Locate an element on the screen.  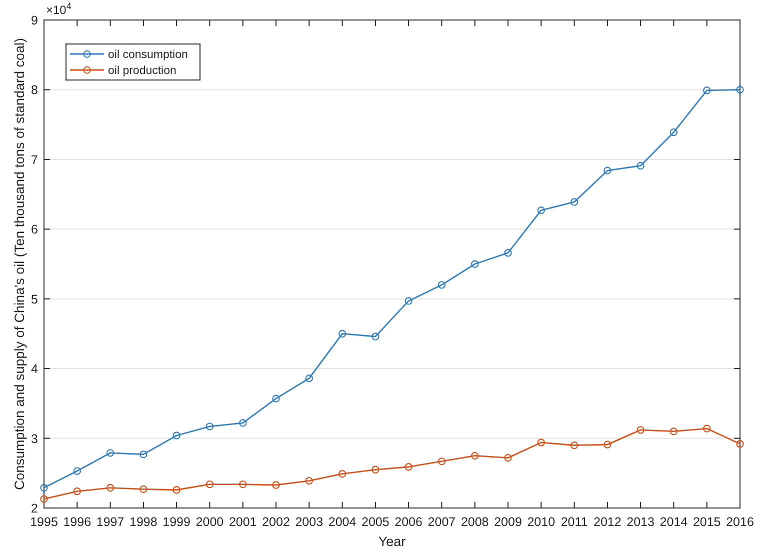
x-tick-label: 2013 is located at coordinates (640, 522).